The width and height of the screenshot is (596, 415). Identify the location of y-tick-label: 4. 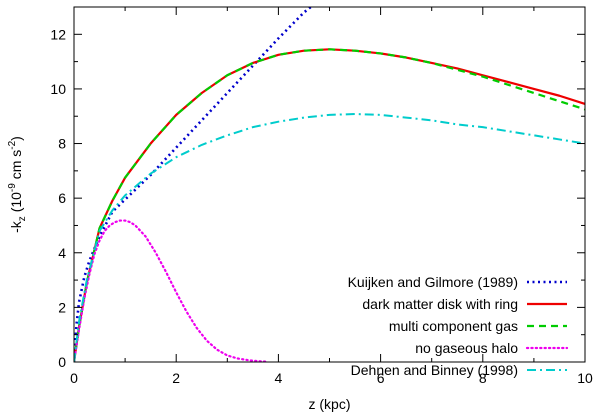
(62, 253).